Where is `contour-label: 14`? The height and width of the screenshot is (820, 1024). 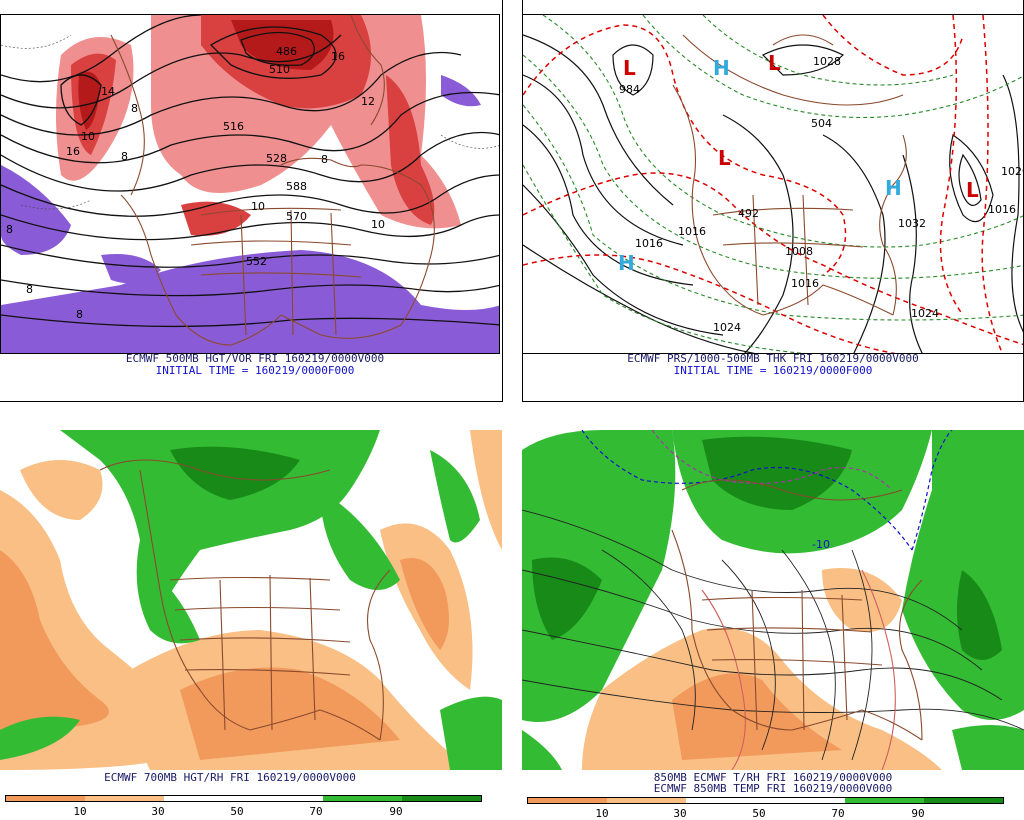 contour-label: 14 is located at coordinates (108, 91).